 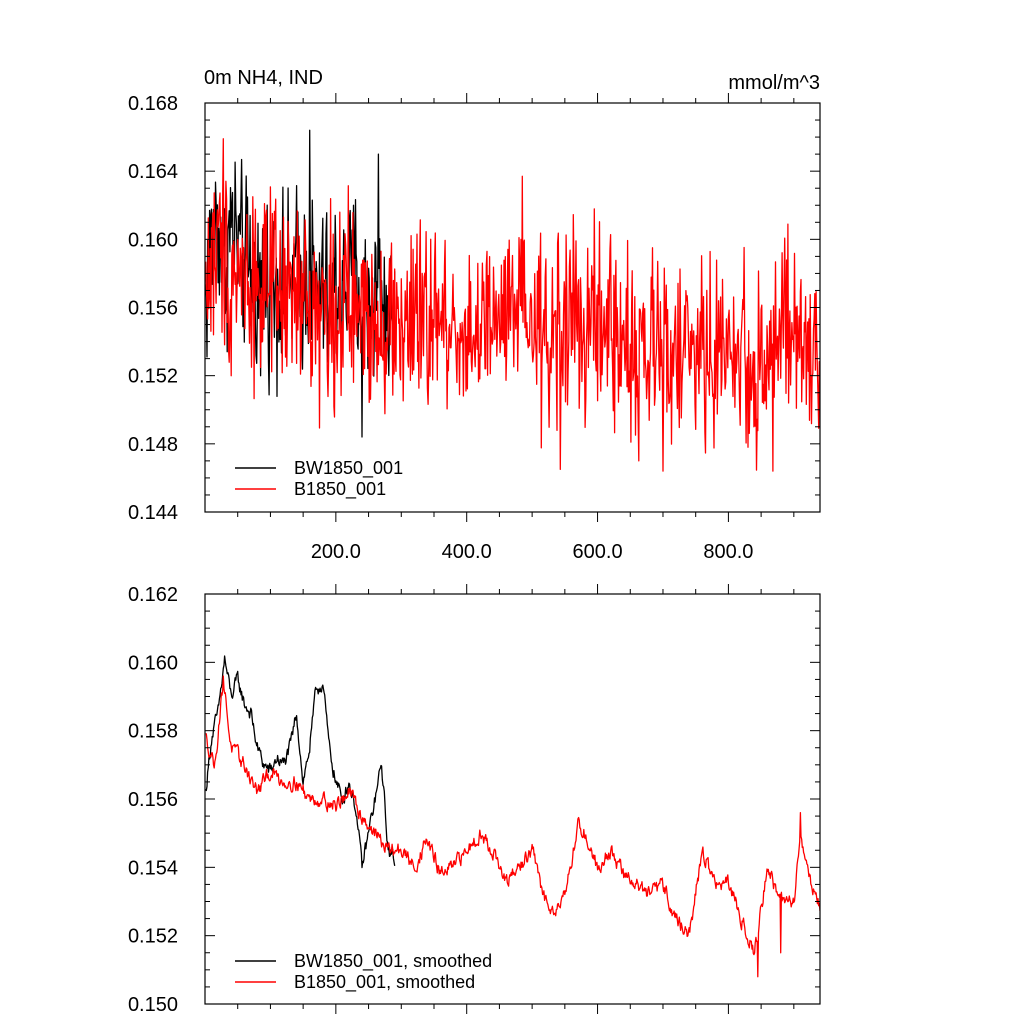 I want to click on top-panel-x-tick-labels: 200.0 400.0 600.0 800.0, so click(x=532, y=552).